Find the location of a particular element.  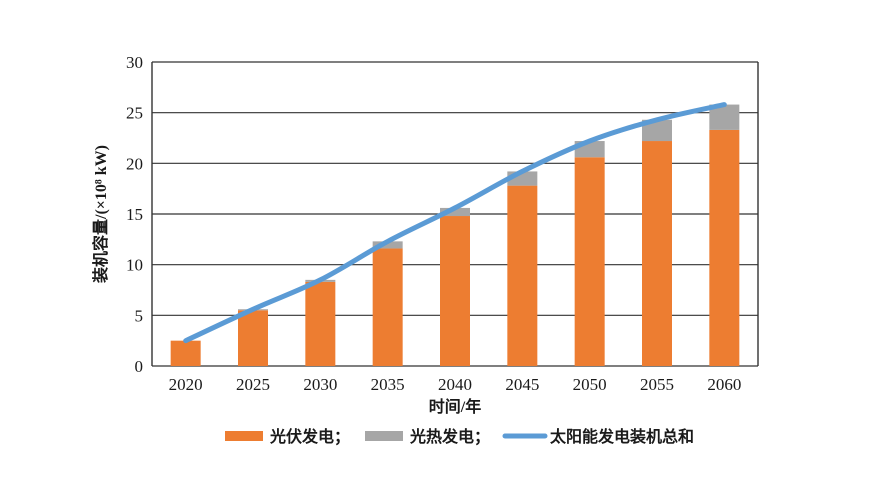

legend-item-2: 太阳能发电装机总和 is located at coordinates (598, 436).